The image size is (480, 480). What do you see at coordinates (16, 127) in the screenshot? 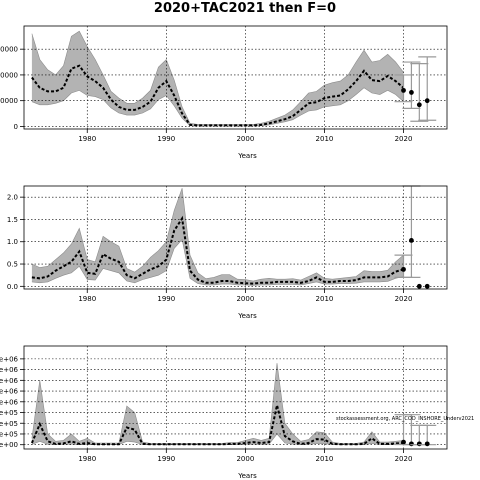
I see `y-tick-label: 0` at bounding box center [16, 127].